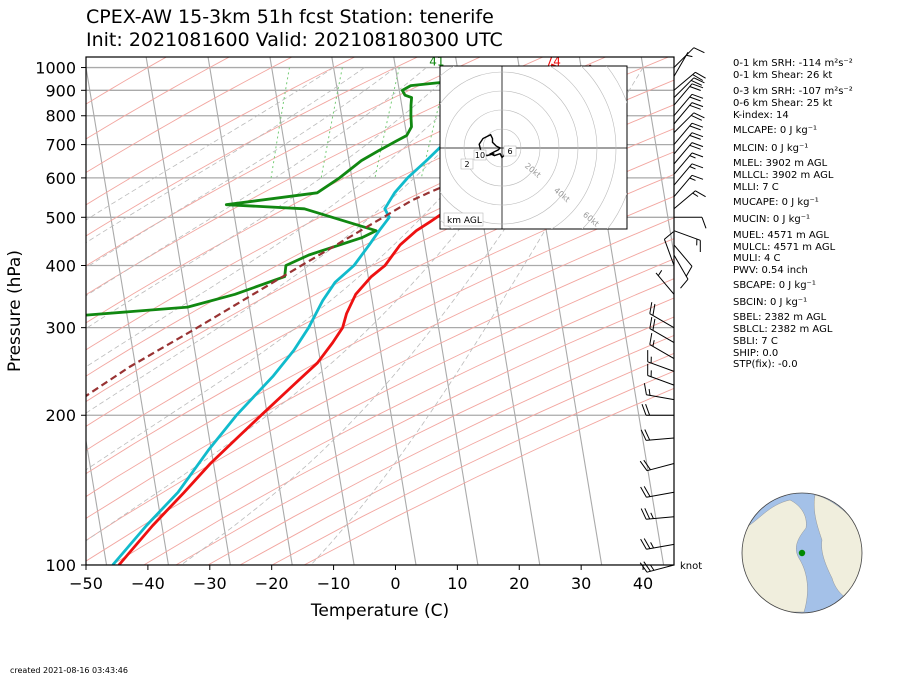  What do you see at coordinates (60, 116) in the screenshot?
I see `y-tick-label: 800` at bounding box center [60, 116].